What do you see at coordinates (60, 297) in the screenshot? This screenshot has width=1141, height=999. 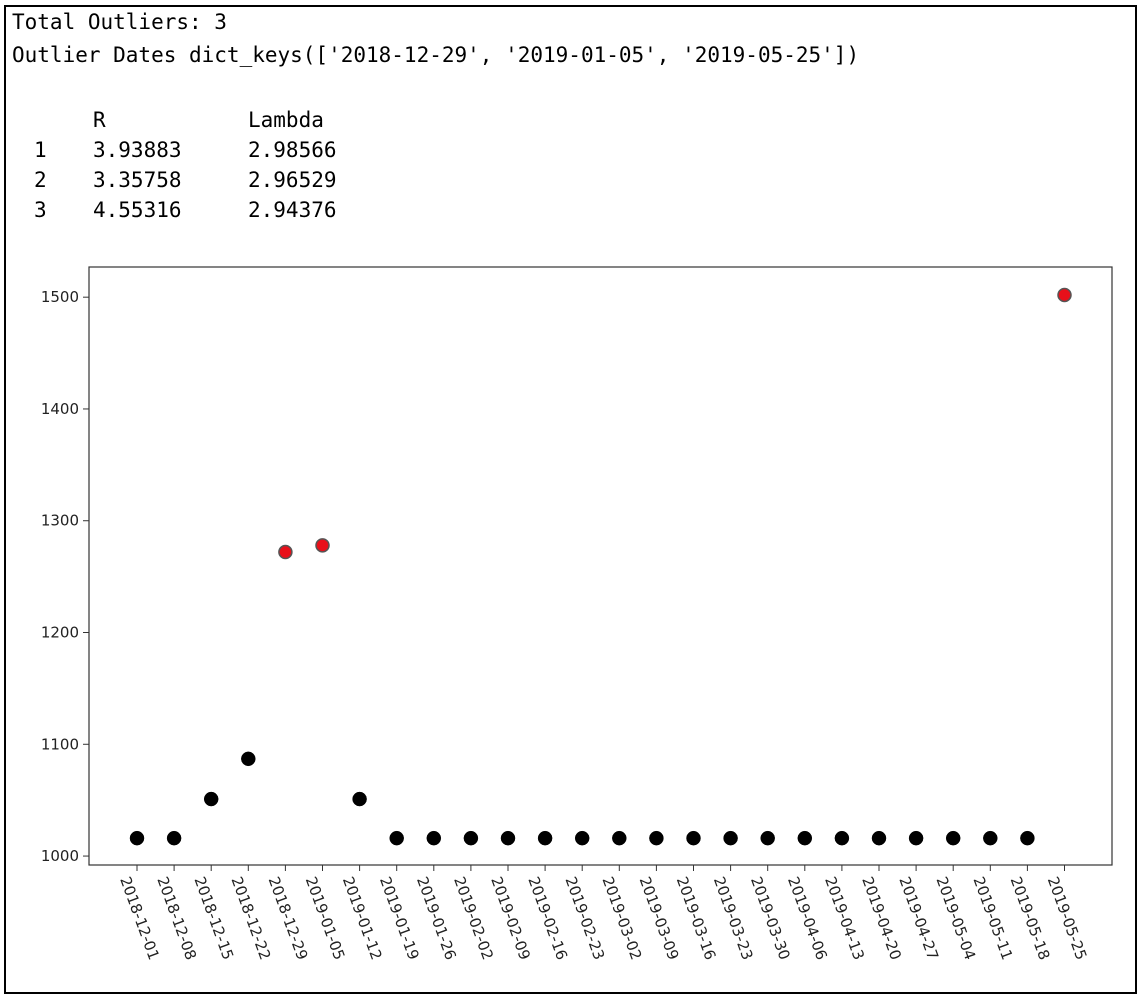 I see `y-tick-label: 1500` at bounding box center [60, 297].